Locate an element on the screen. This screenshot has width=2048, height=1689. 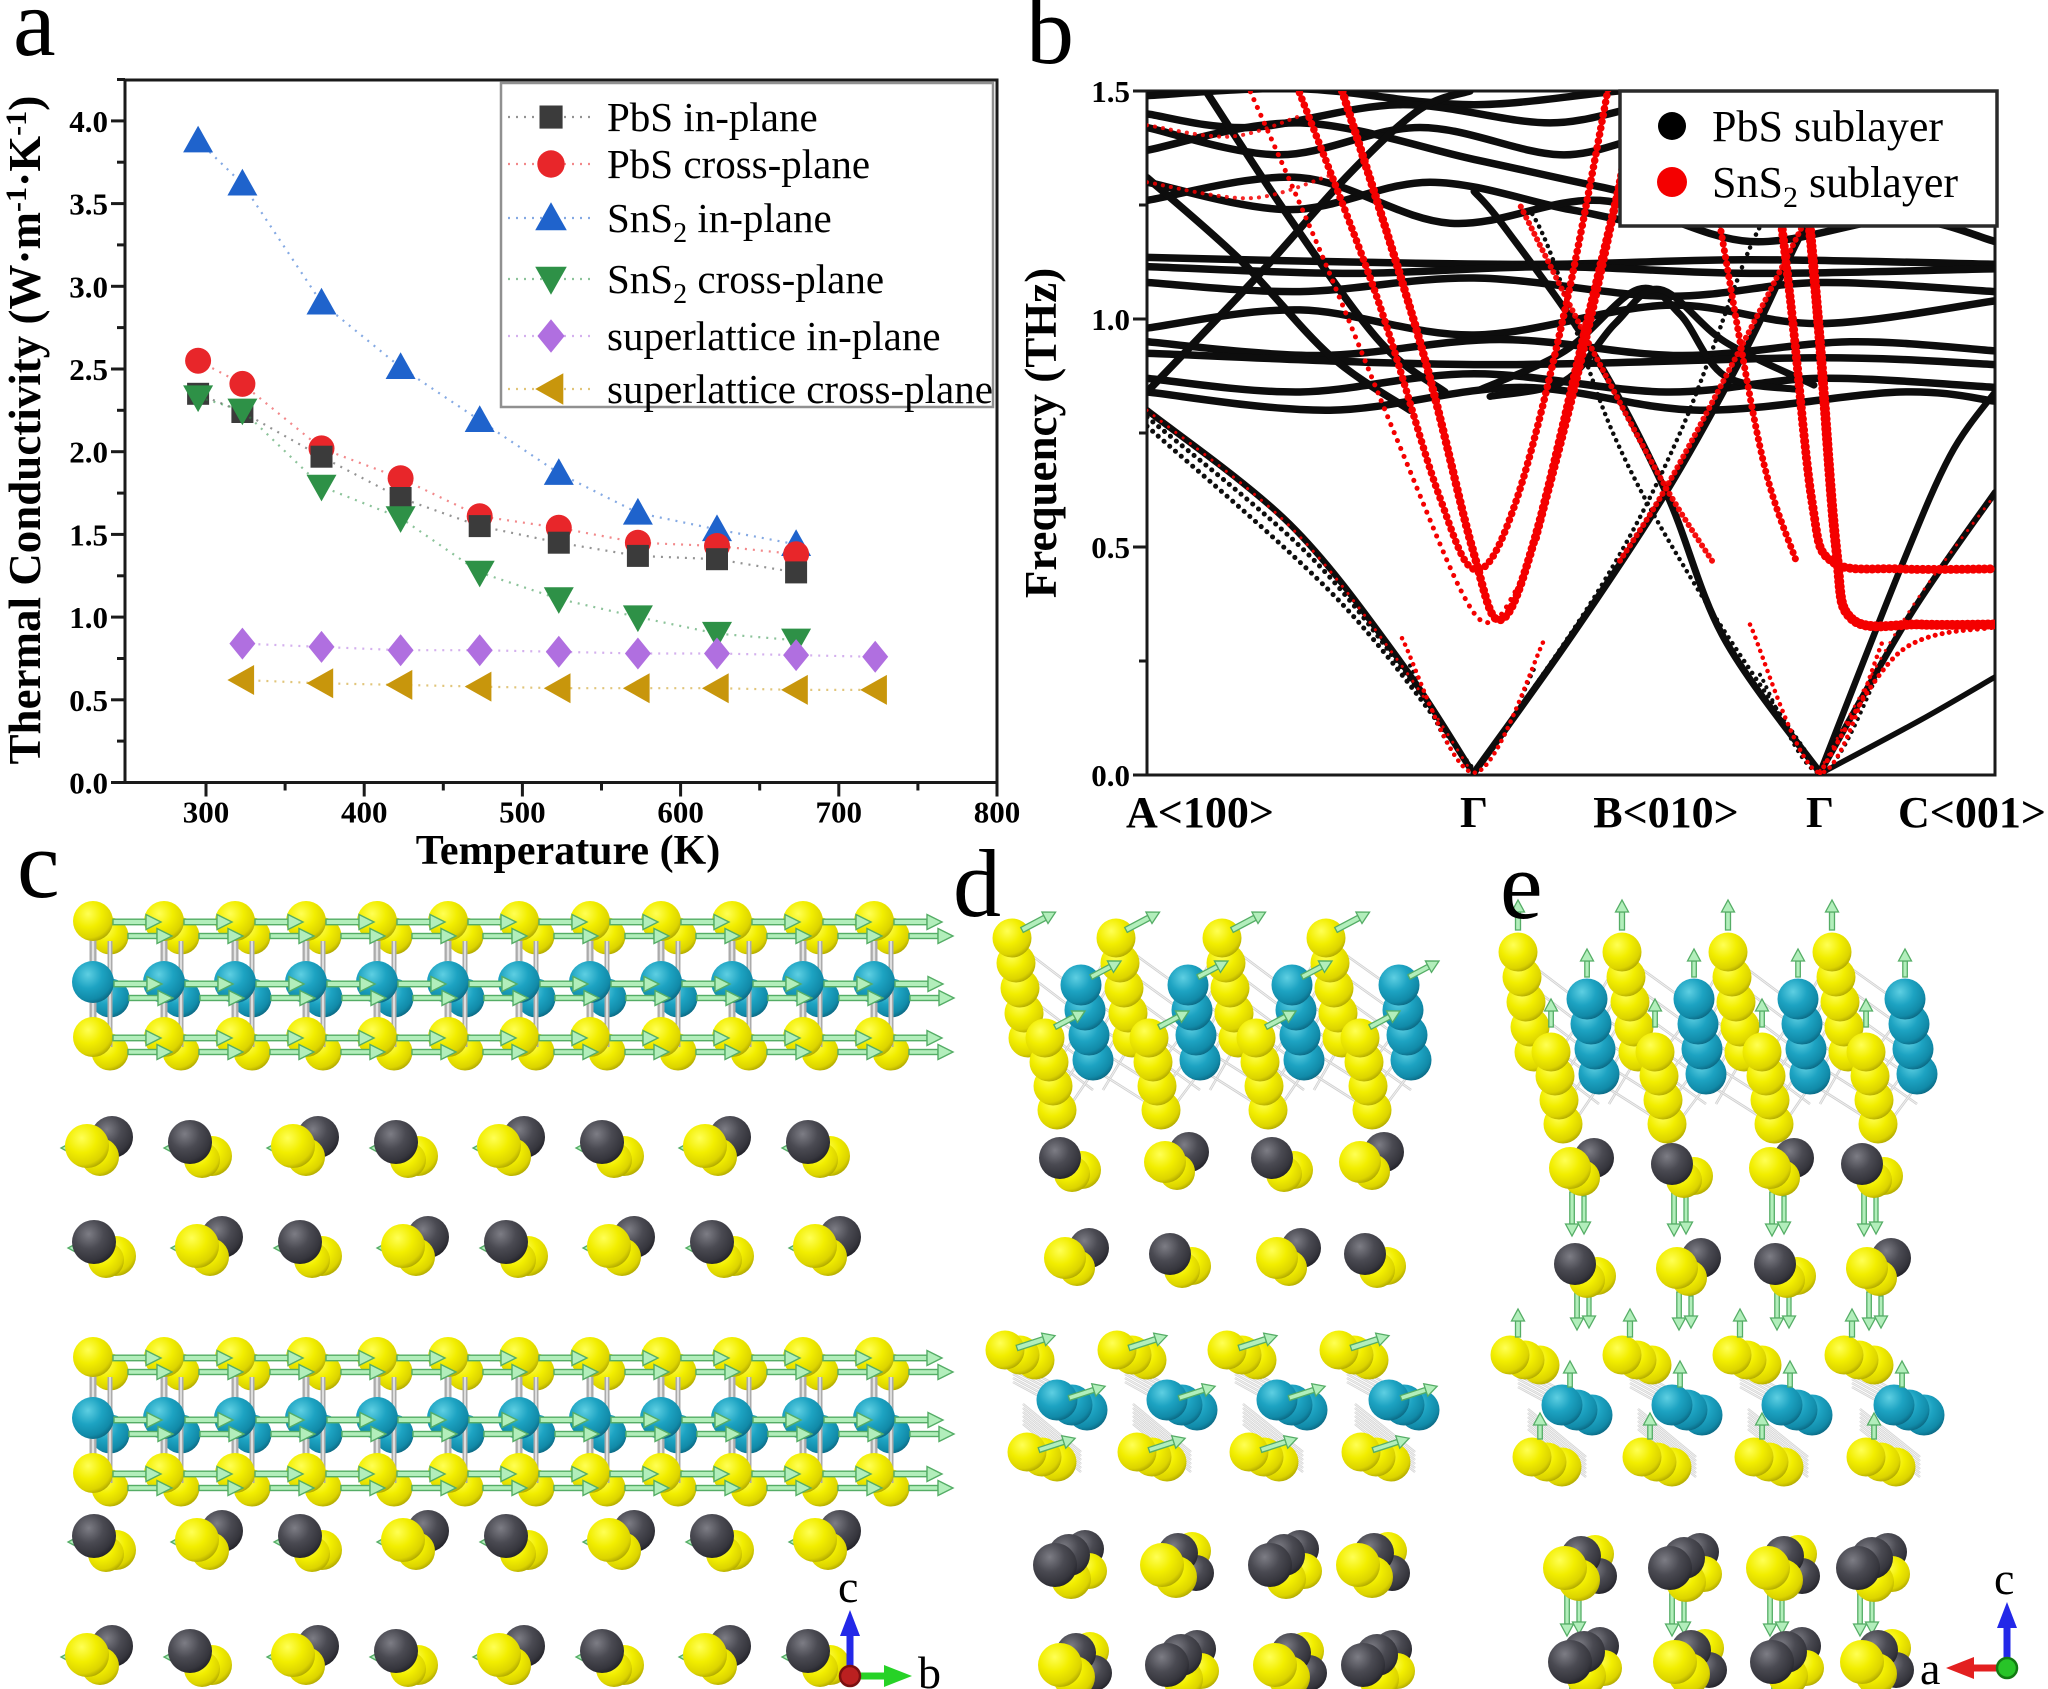
svg-text: B<010> is located at coordinates (1666, 812).